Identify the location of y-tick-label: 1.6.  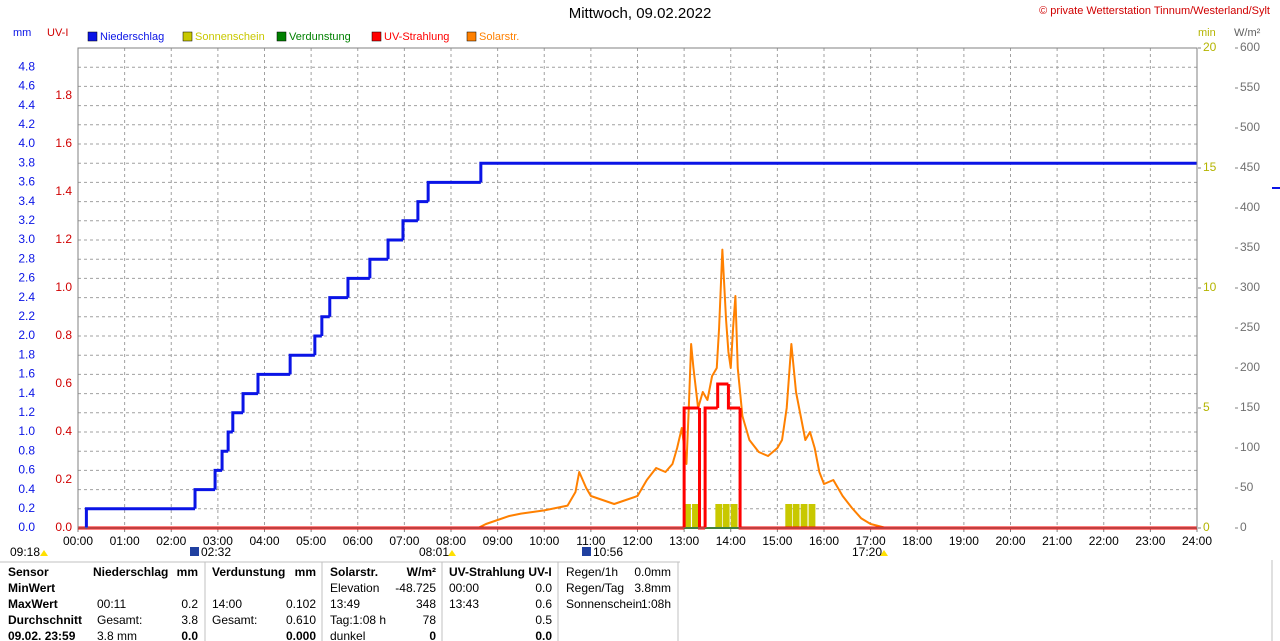
(63, 143).